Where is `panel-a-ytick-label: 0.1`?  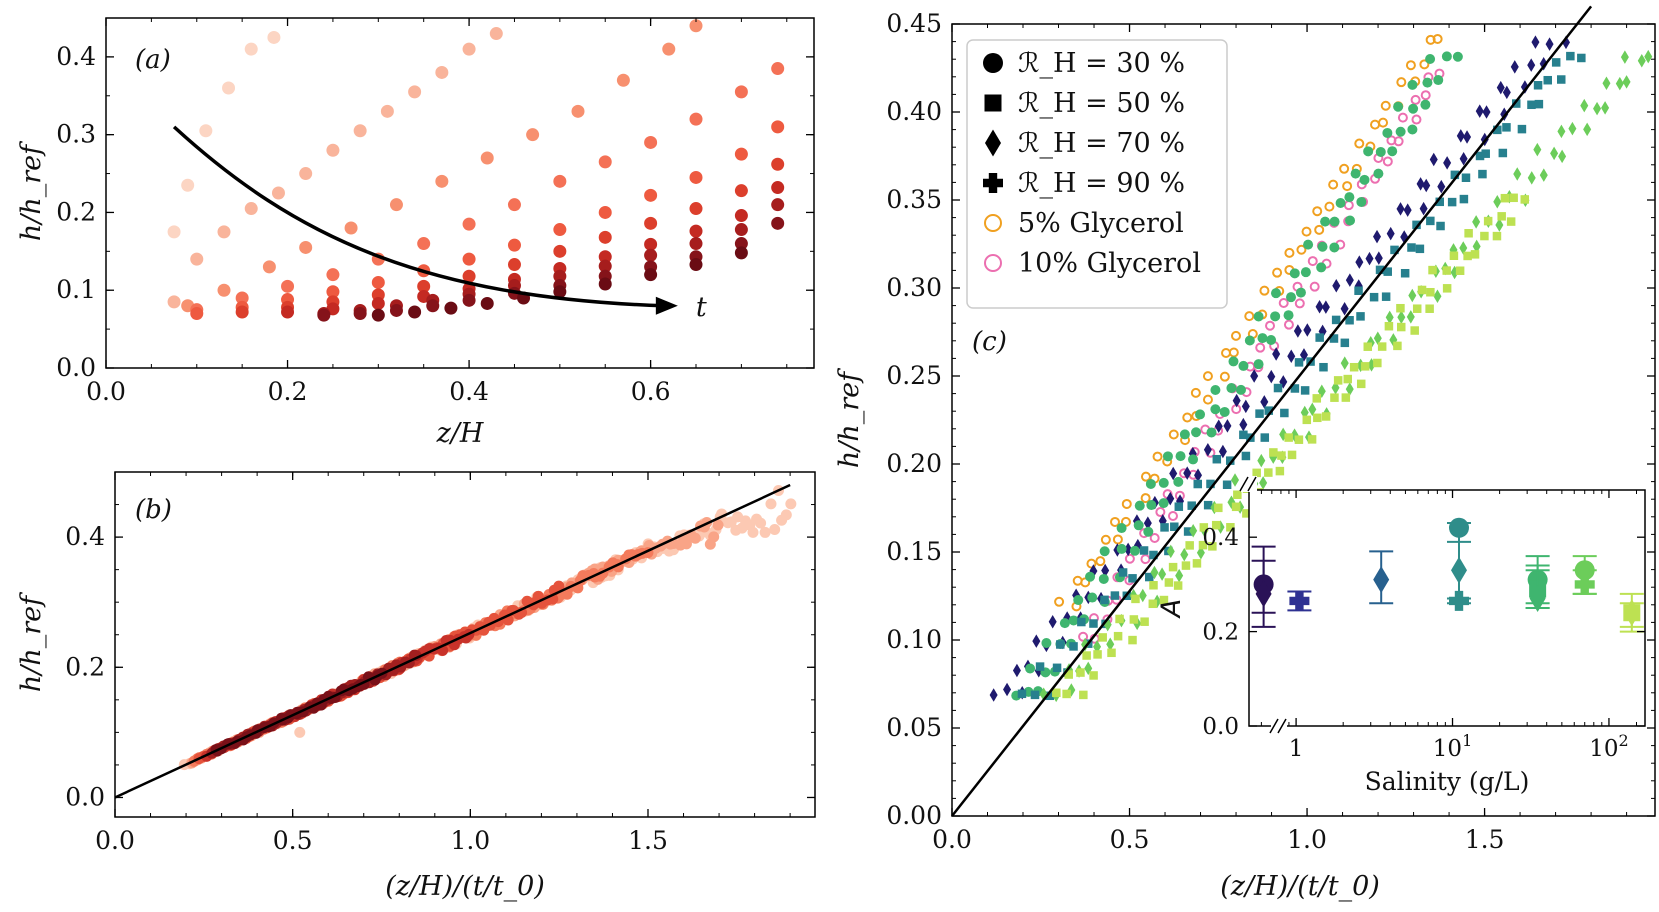
panel-a-ytick-label: 0.1 is located at coordinates (76, 289).